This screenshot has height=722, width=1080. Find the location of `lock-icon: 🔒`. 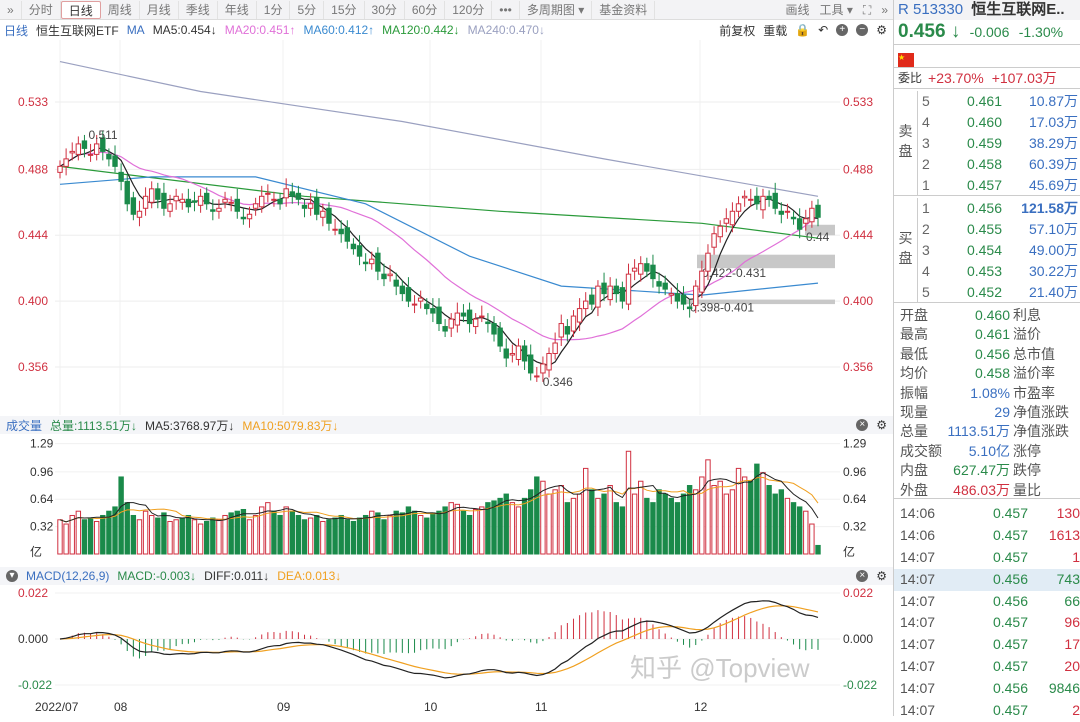

lock-icon: 🔒 is located at coordinates (803, 30).